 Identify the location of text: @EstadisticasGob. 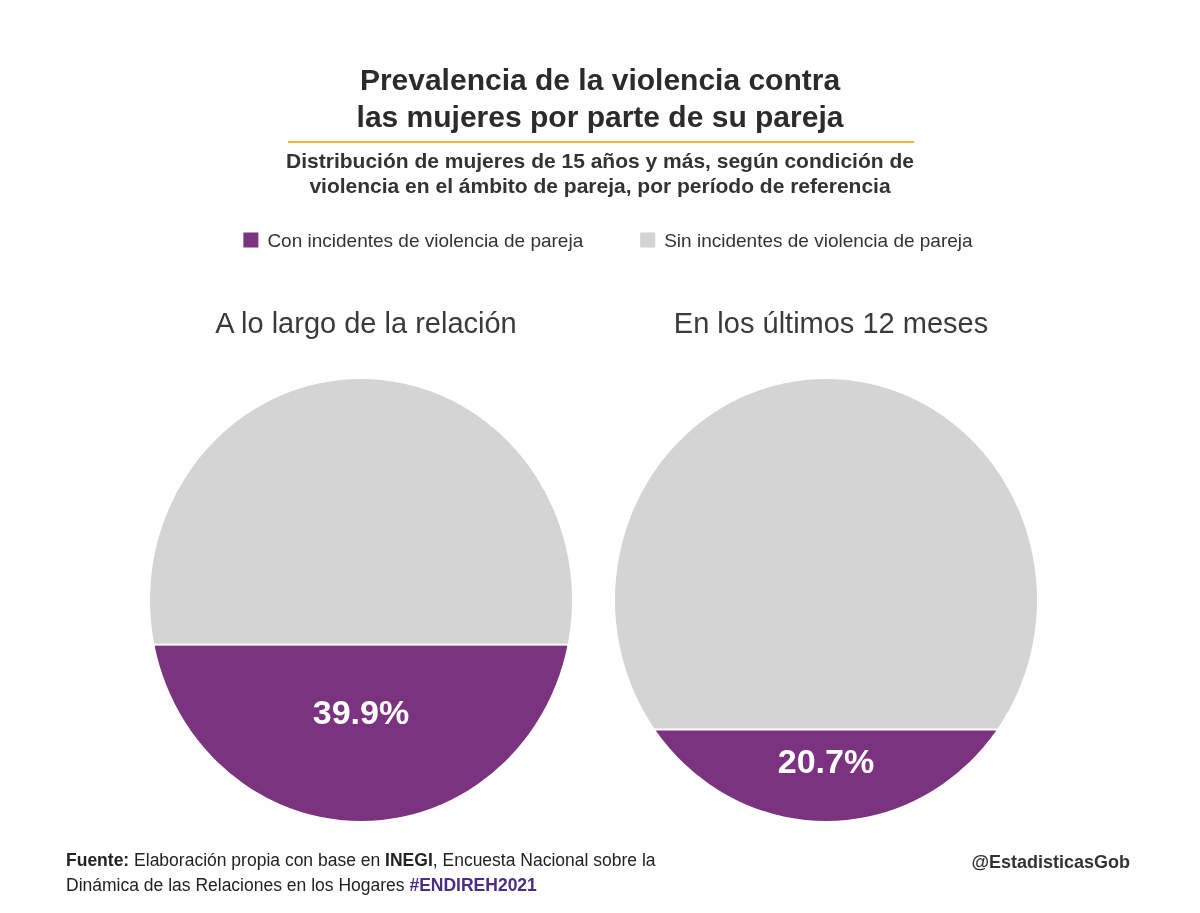
(1050, 862).